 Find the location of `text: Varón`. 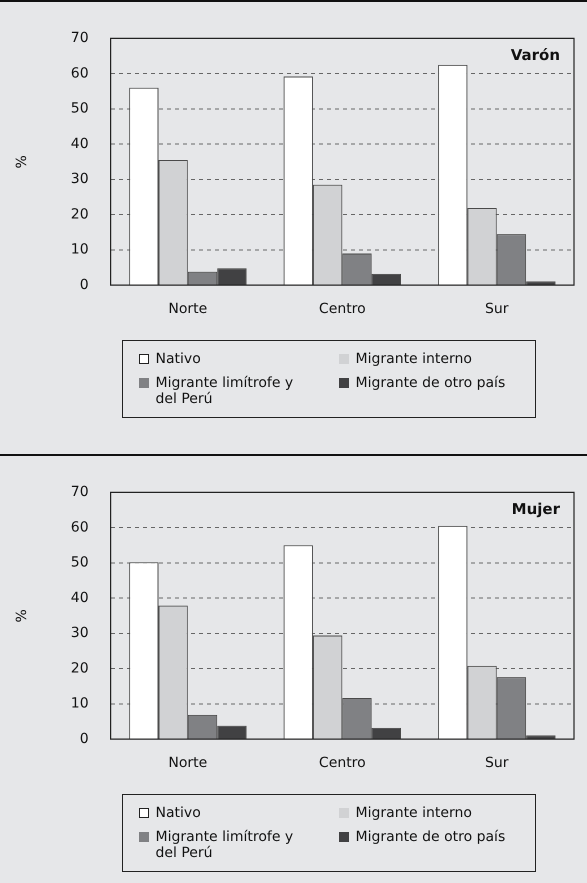

text: Varón is located at coordinates (535, 55).